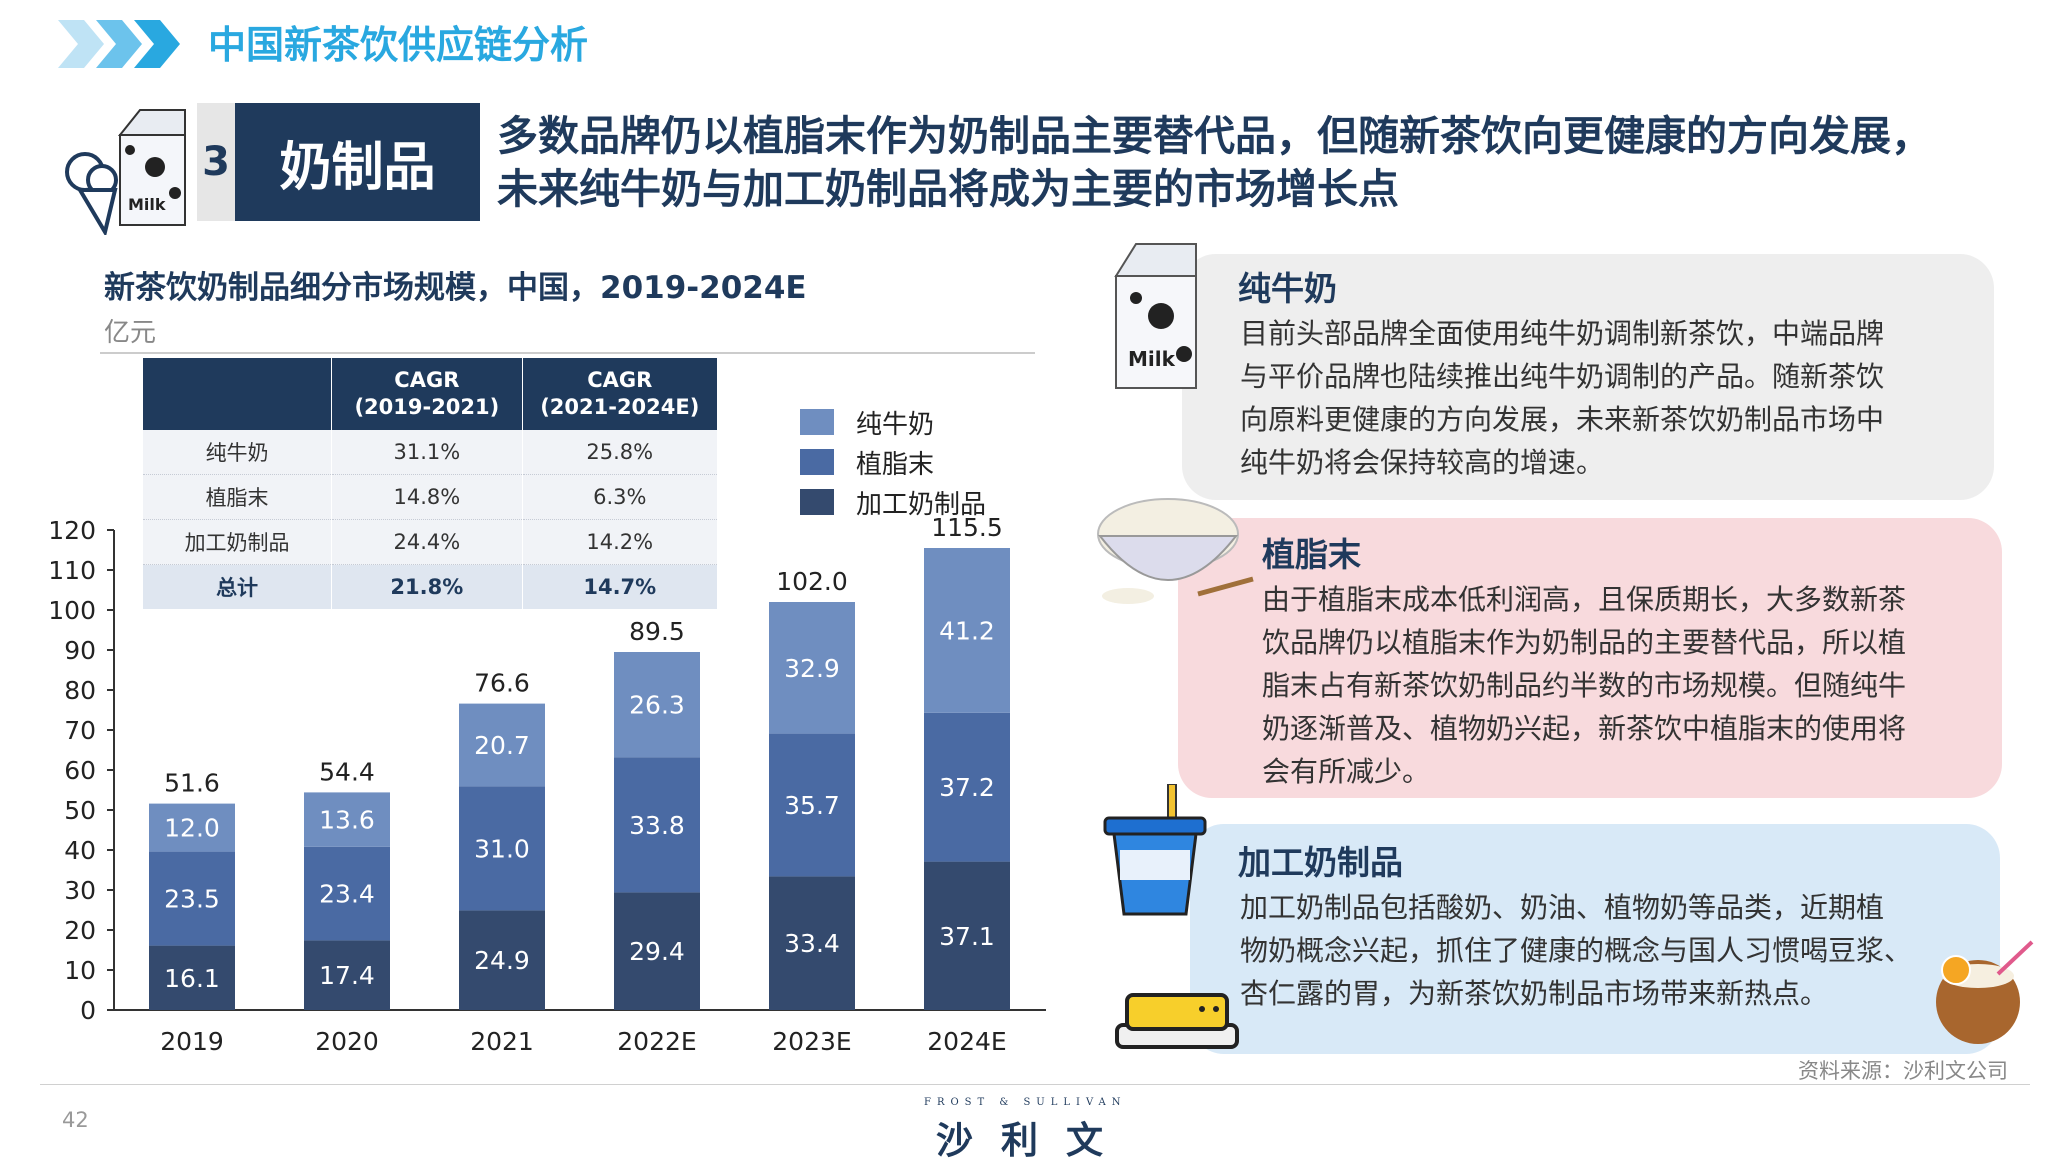 The image size is (2048, 1164). What do you see at coordinates (72, 570) in the screenshot?
I see `y-tick-label: 110` at bounding box center [72, 570].